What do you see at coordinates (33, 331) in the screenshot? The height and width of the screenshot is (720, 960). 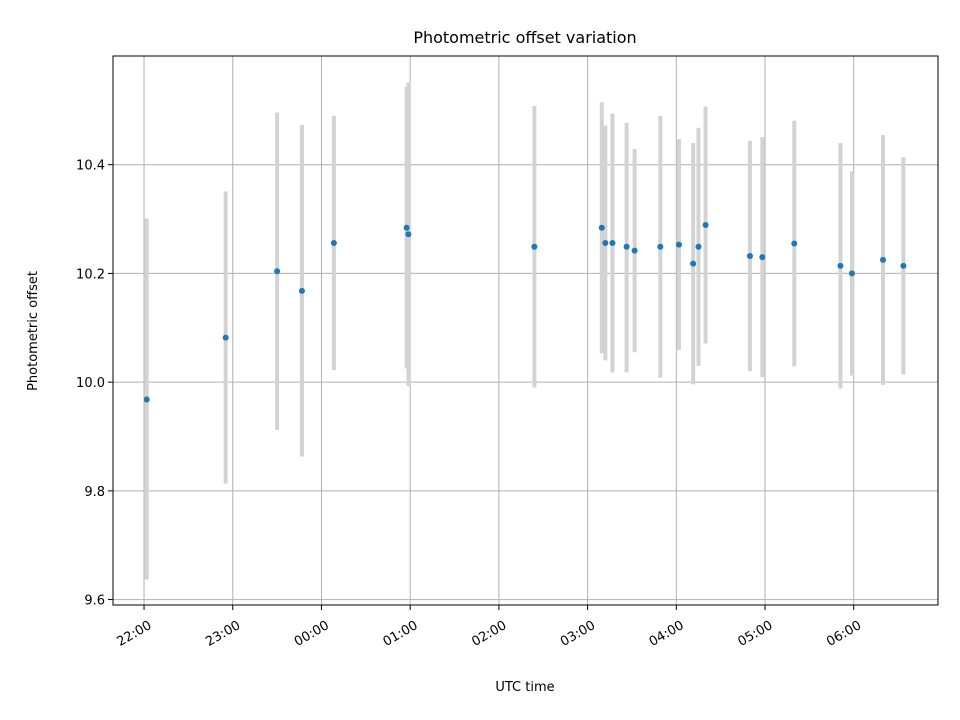 I see `y-axis-label: Photometric offset` at bounding box center [33, 331].